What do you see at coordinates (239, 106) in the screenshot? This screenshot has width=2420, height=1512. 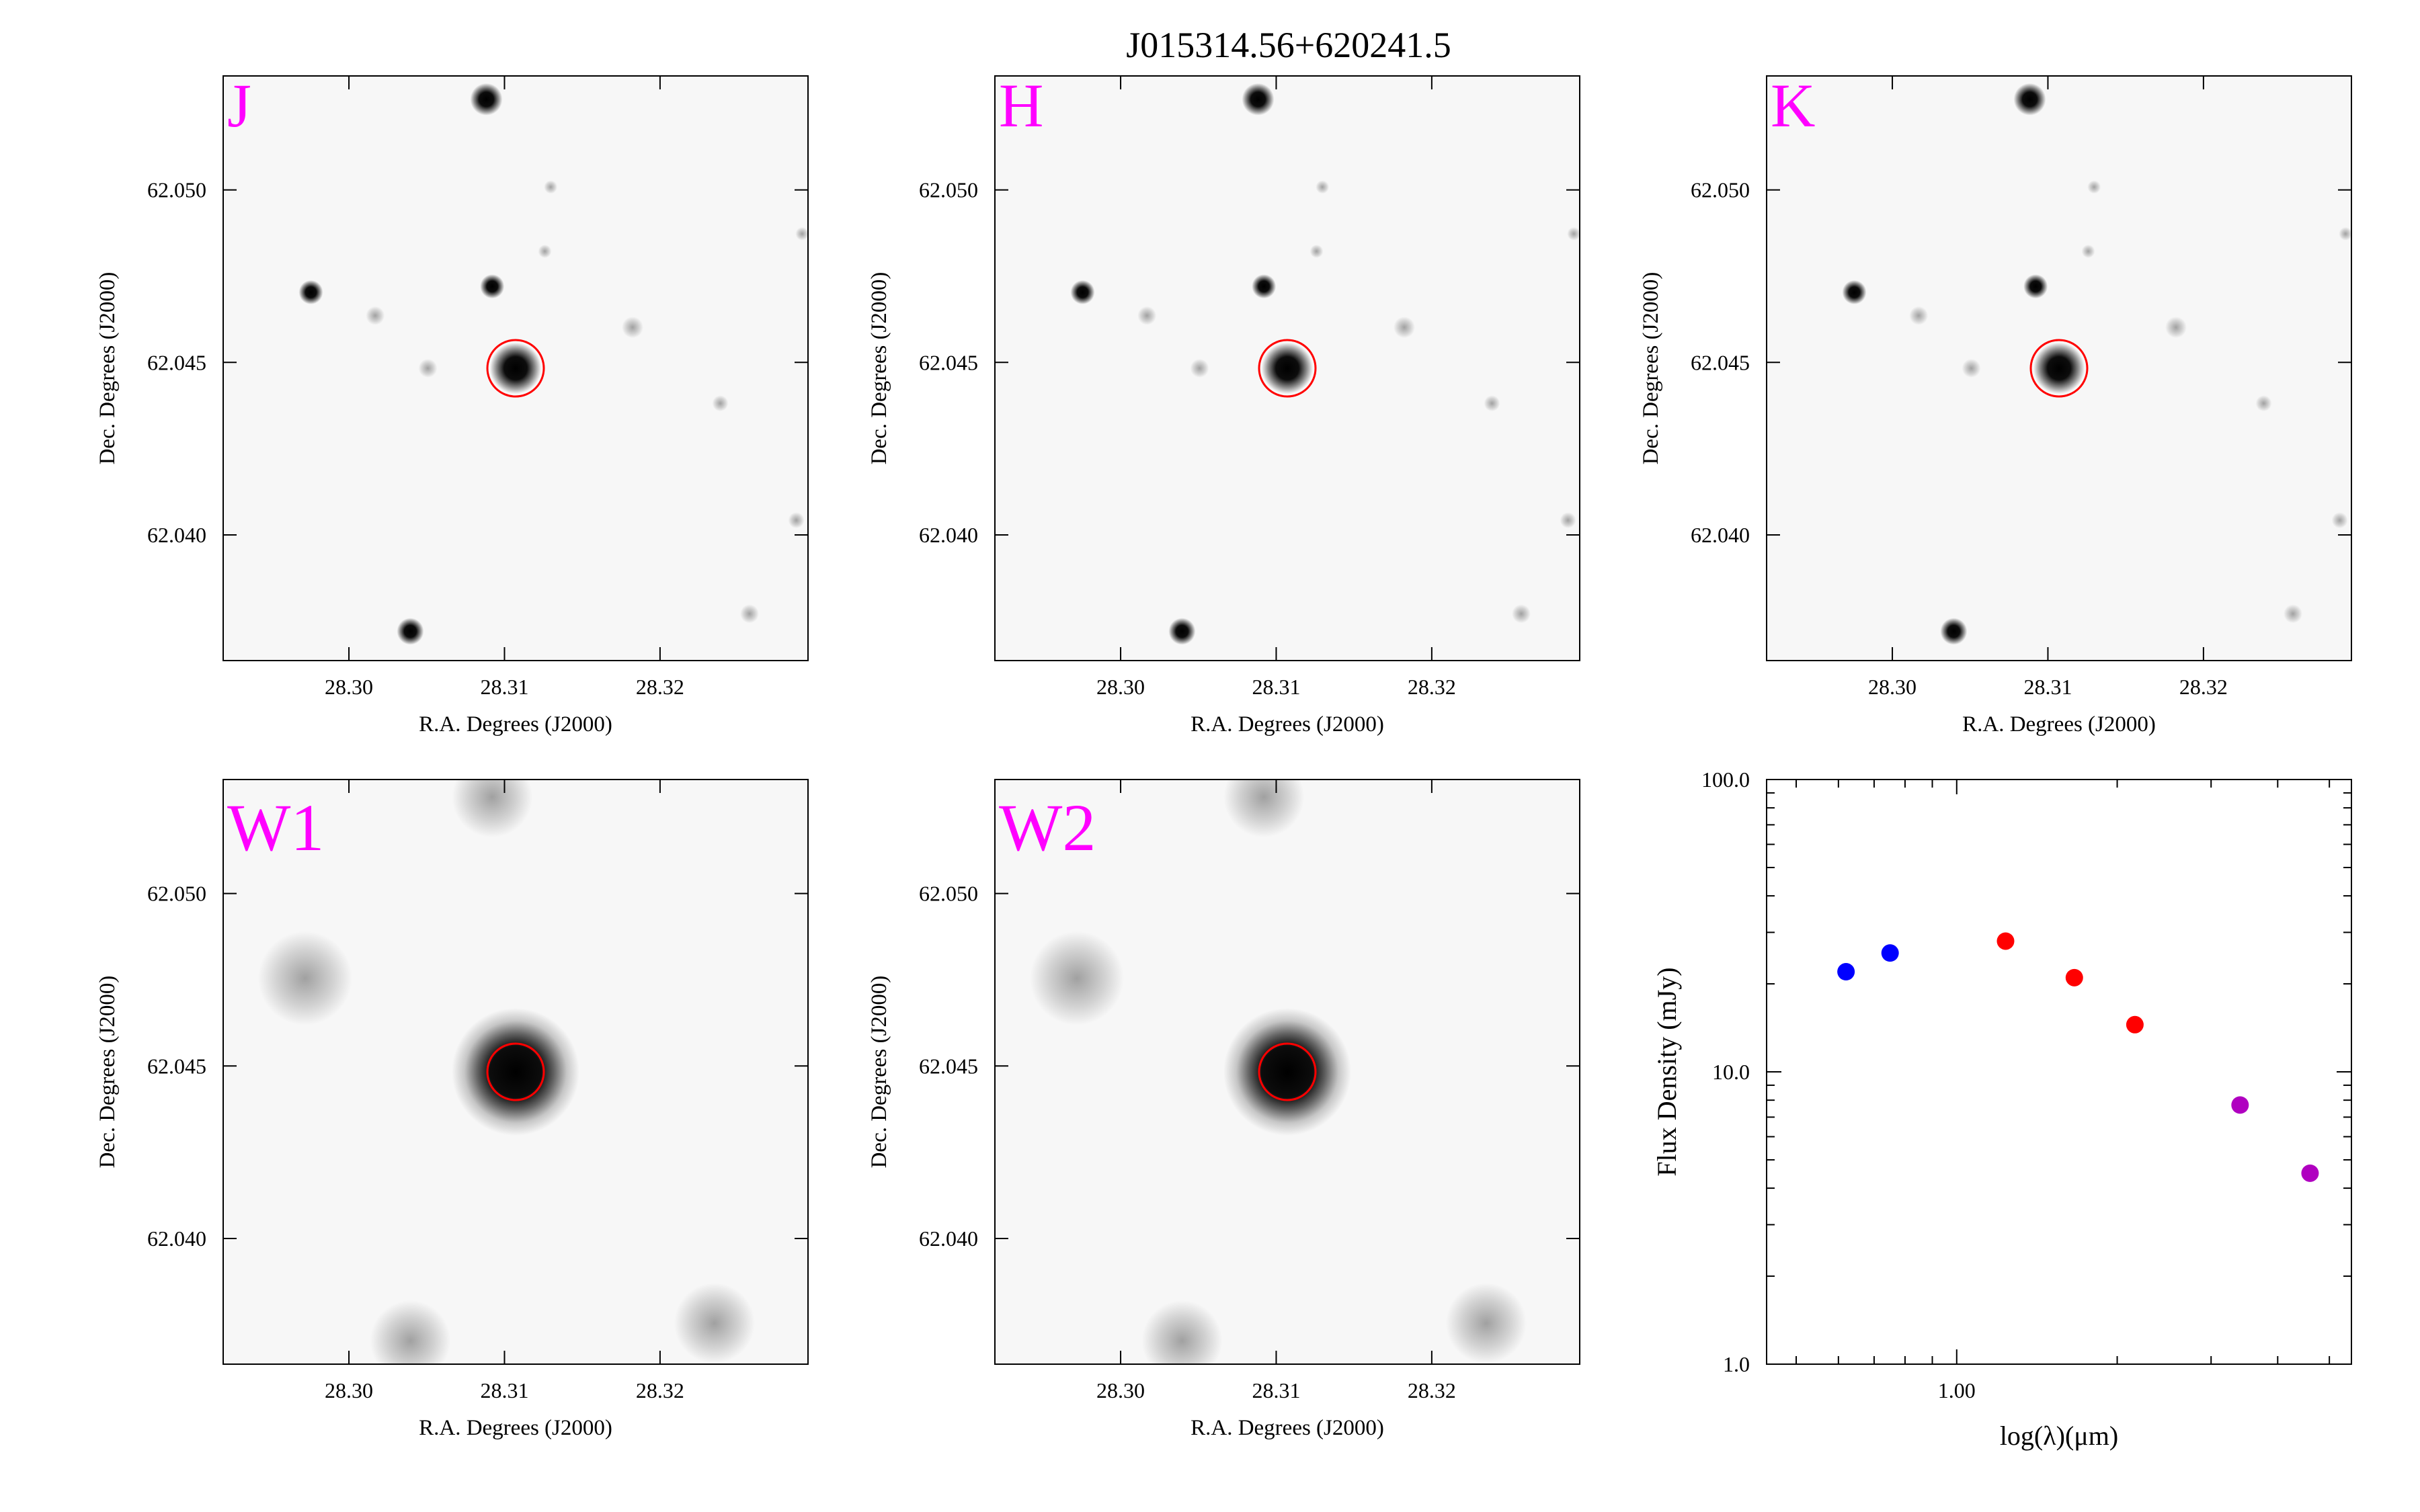 I see `band-label: J` at bounding box center [239, 106].